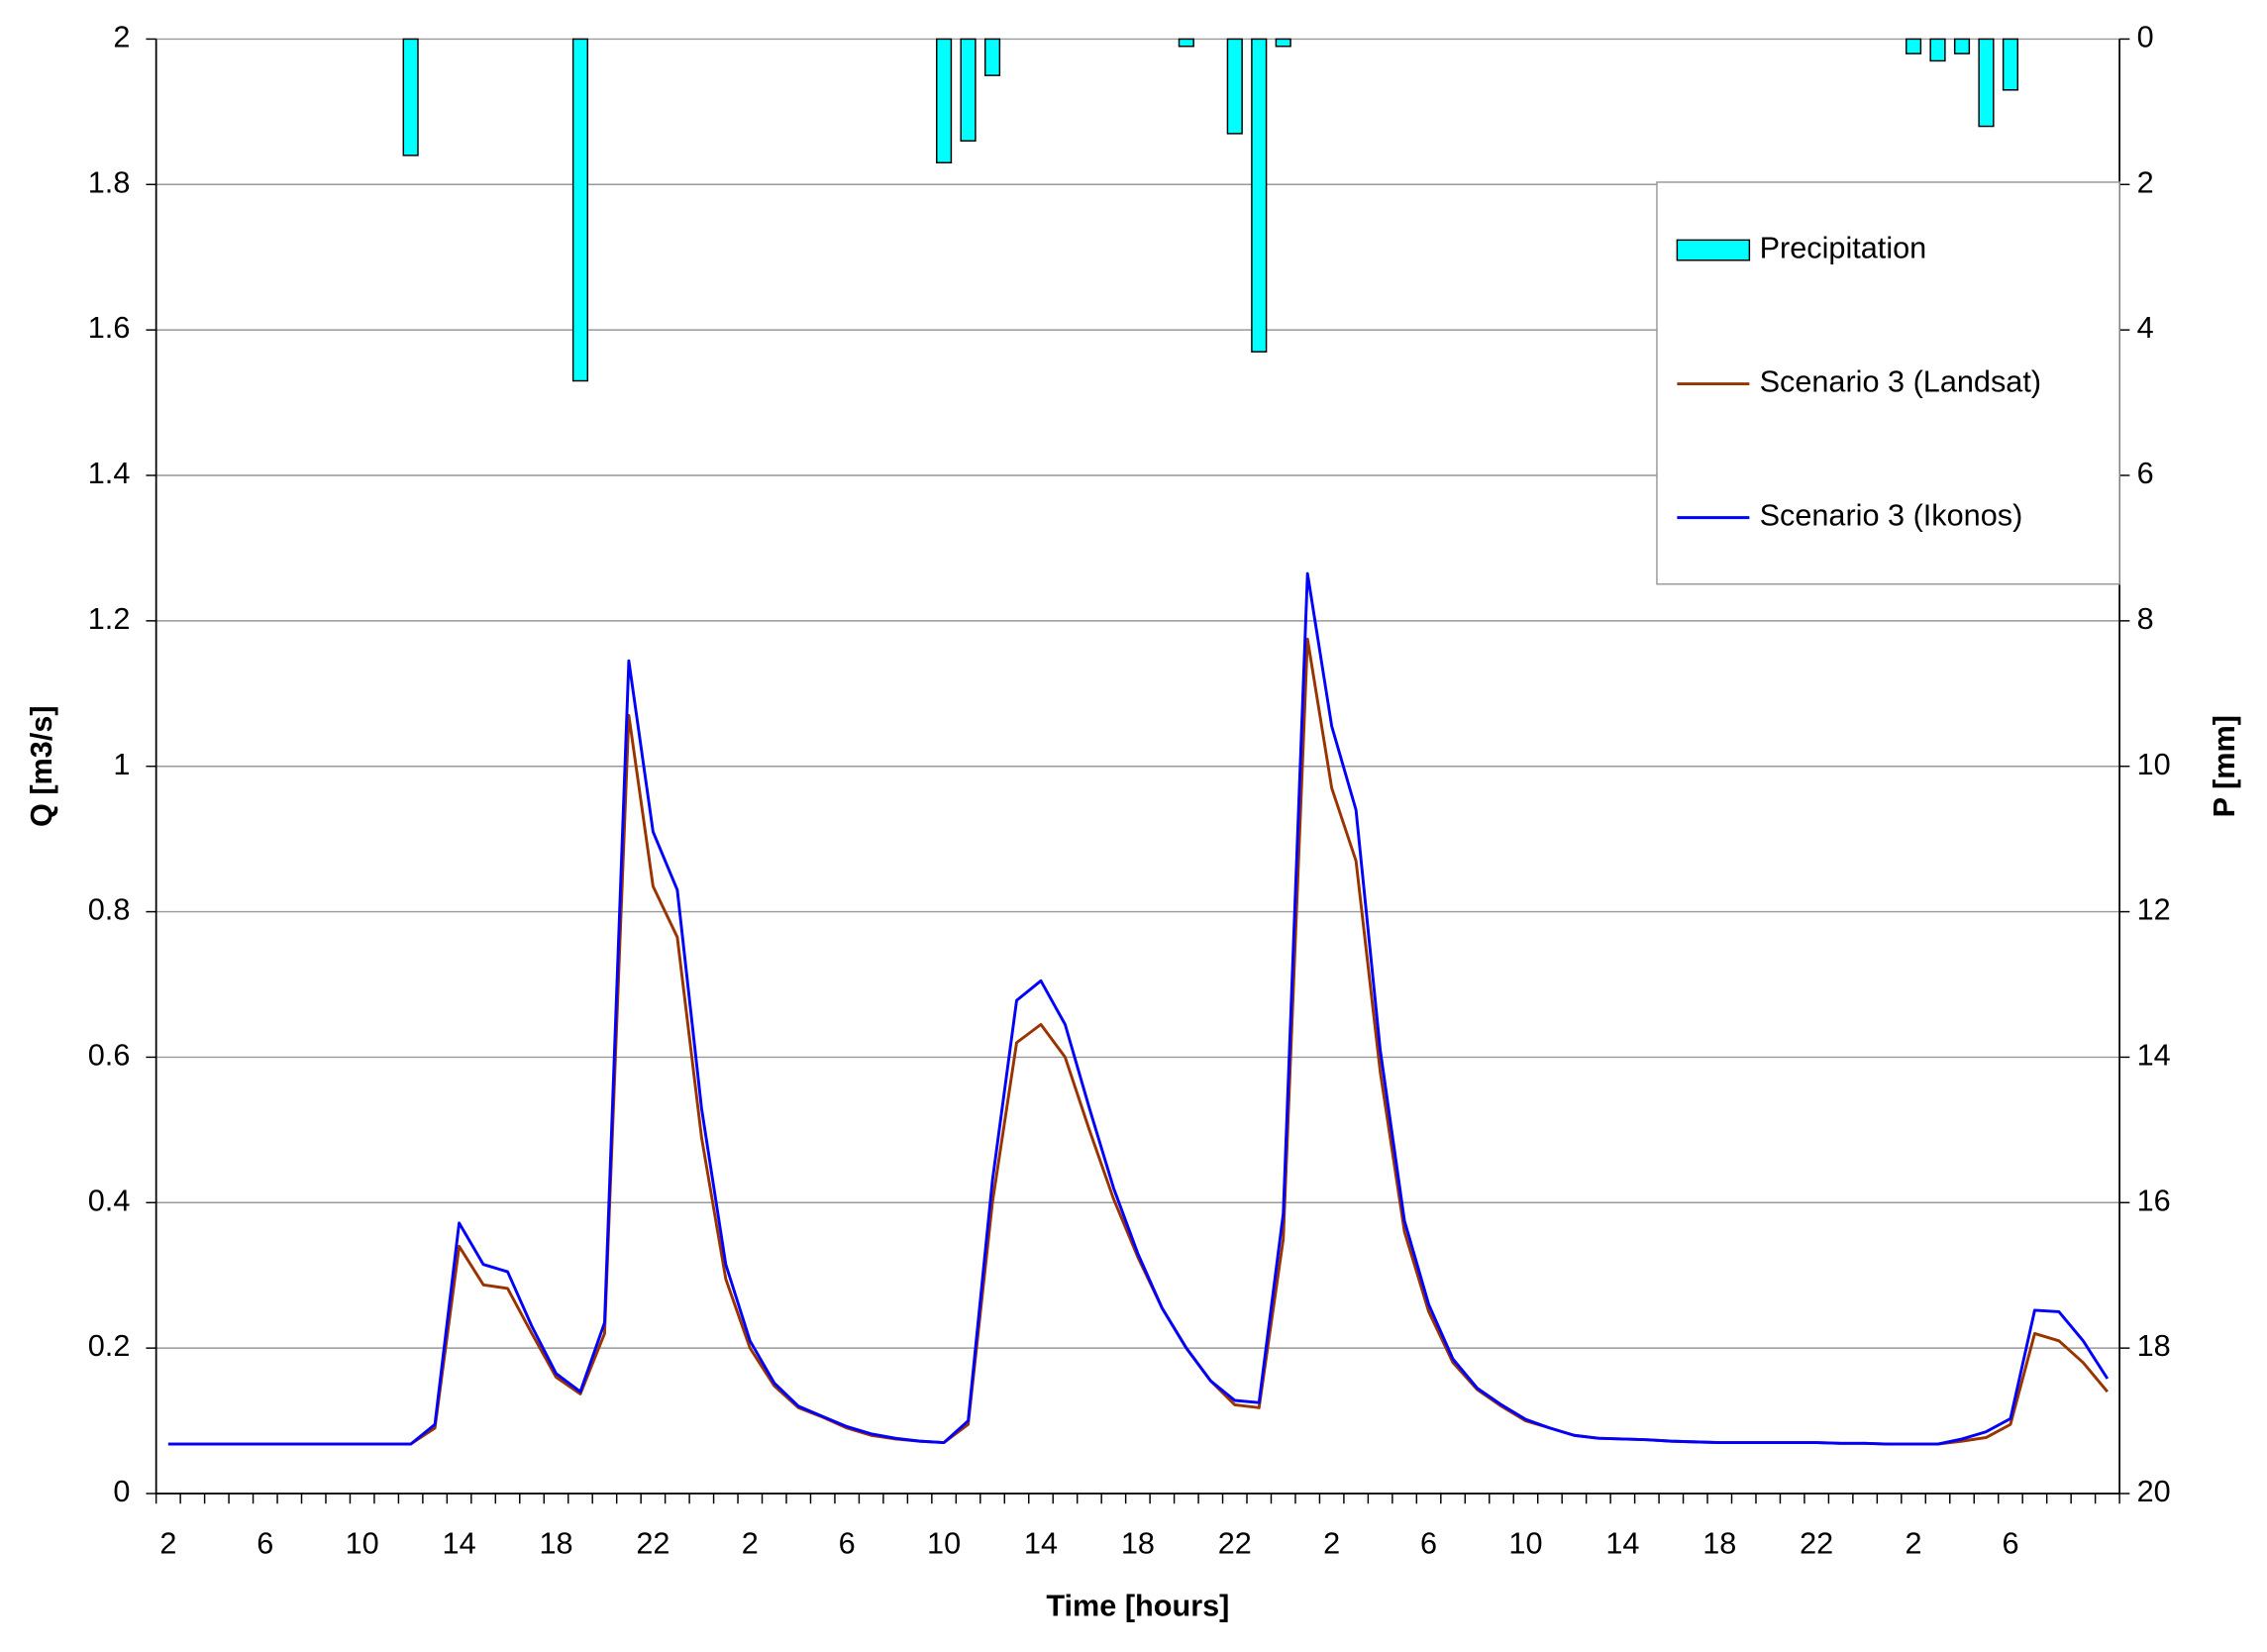 This screenshot has width=2267, height=1652. I want to click on y-tick-label: 1.8, so click(110, 182).